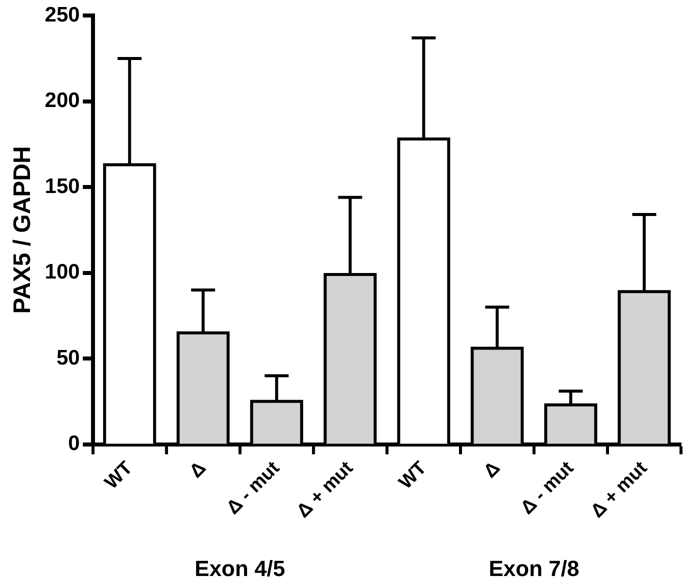 This screenshot has width=691, height=586. Describe the element at coordinates (62, 186) in the screenshot. I see `y-tick-label: 150` at that location.